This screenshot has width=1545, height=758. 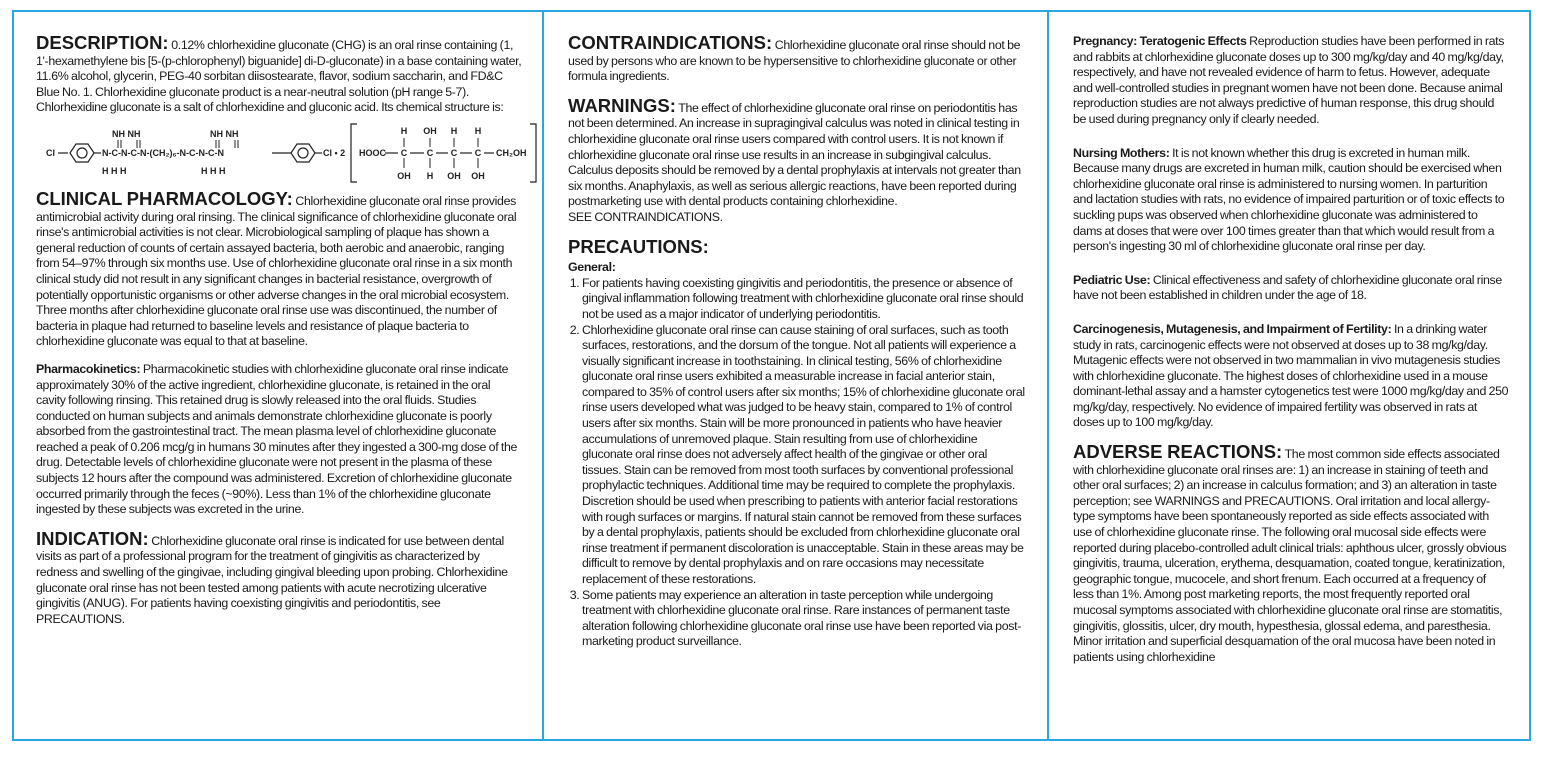 I want to click on chem-top-oh: OH, so click(x=430, y=131).